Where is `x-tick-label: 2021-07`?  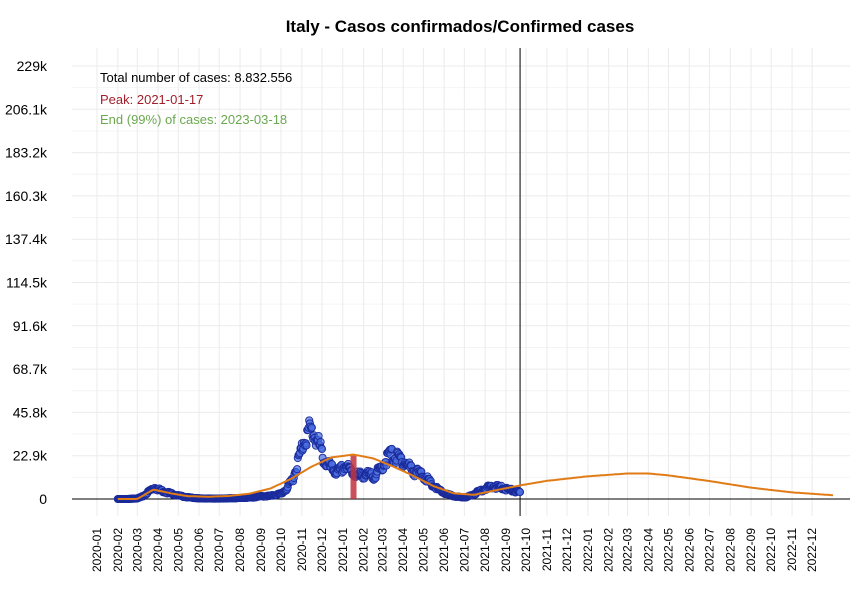 x-tick-label: 2021-07 is located at coordinates (464, 550).